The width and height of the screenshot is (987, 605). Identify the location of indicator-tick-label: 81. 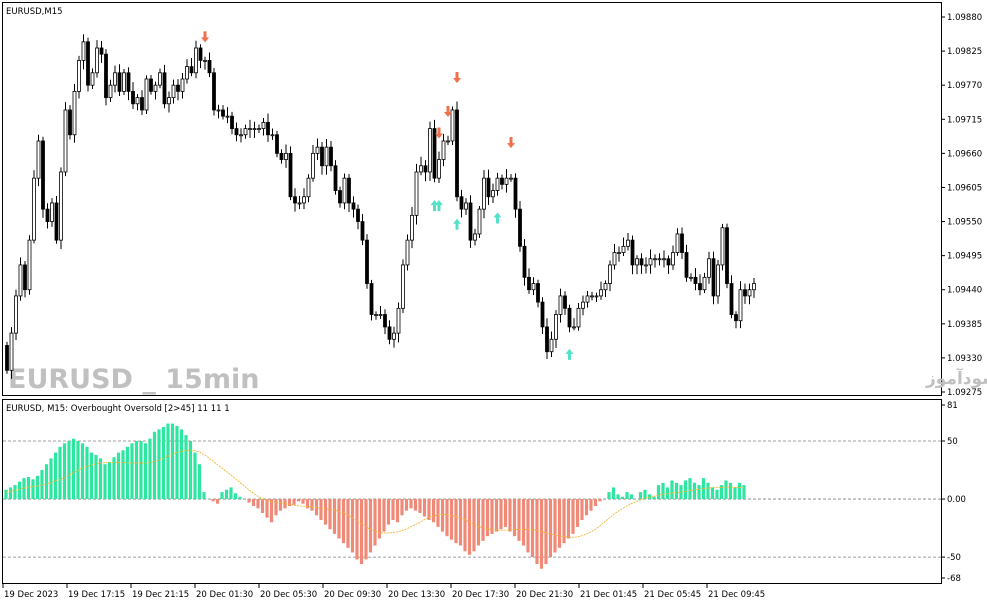
(952, 406).